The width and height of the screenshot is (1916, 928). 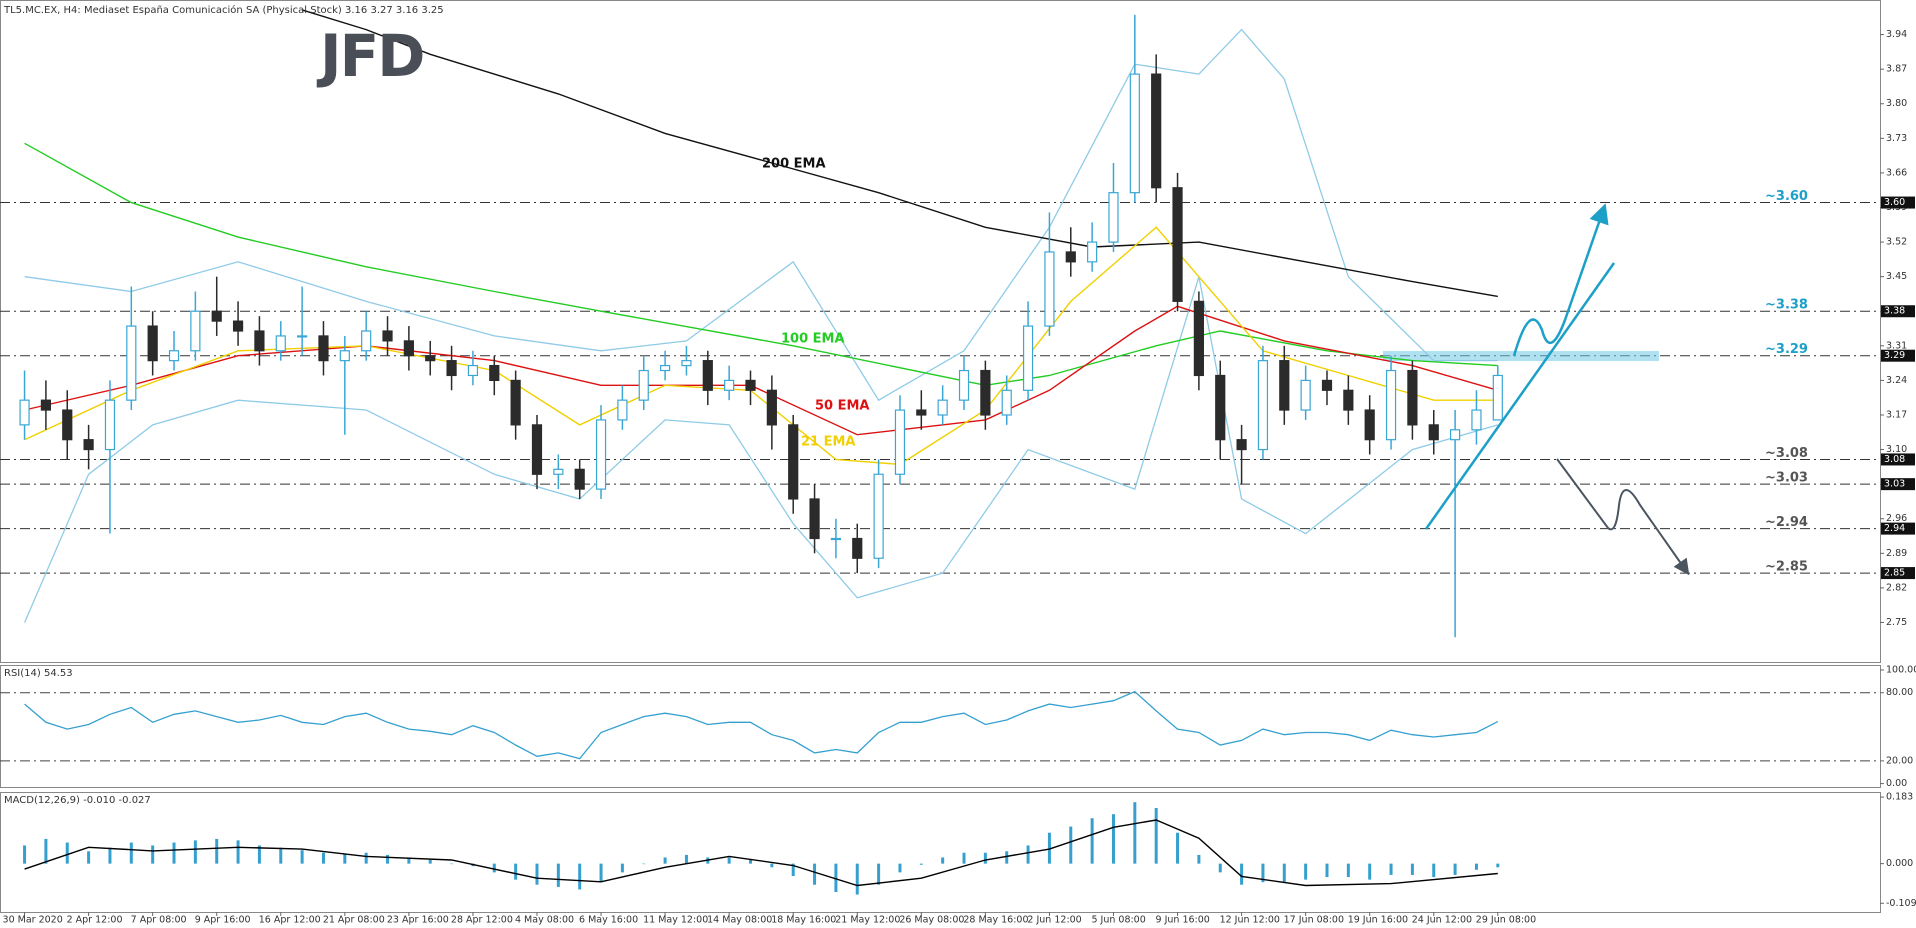 I want to click on x-tick-label: 7 Apr 08:00, so click(x=159, y=920).